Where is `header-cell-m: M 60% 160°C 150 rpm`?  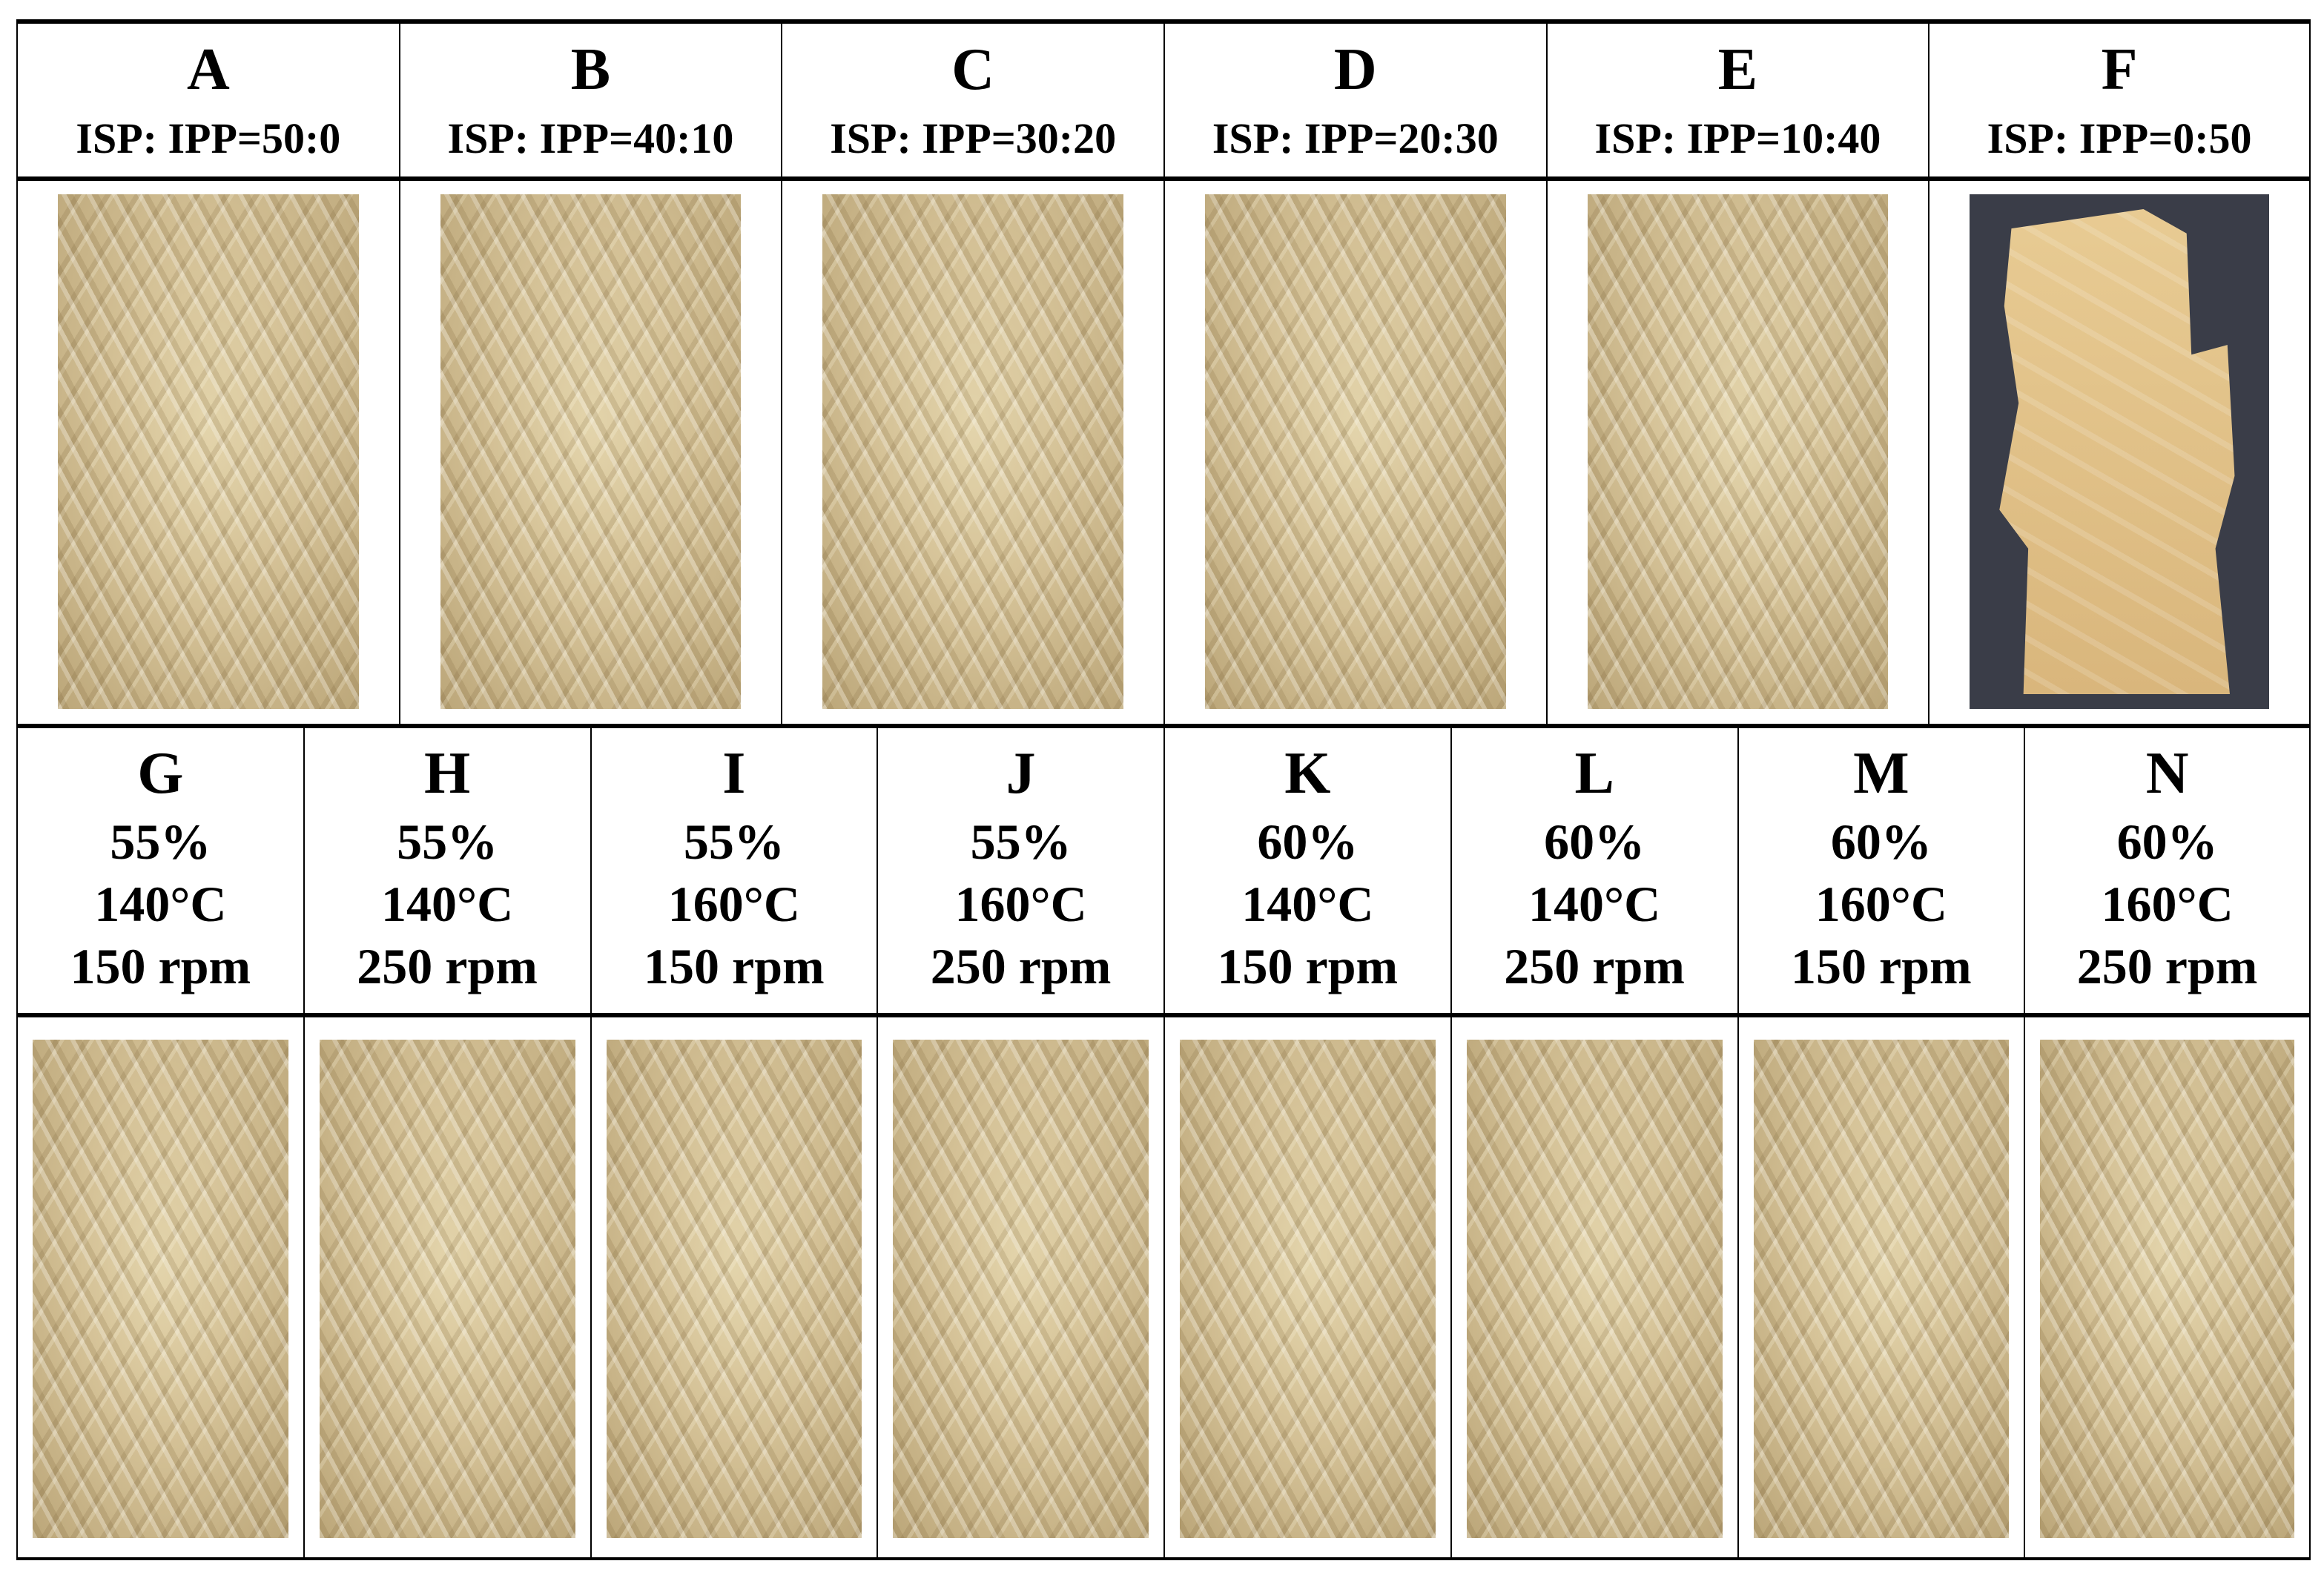
header-cell-m: M 60% 160°C 150 rpm is located at coordinates (1881, 871).